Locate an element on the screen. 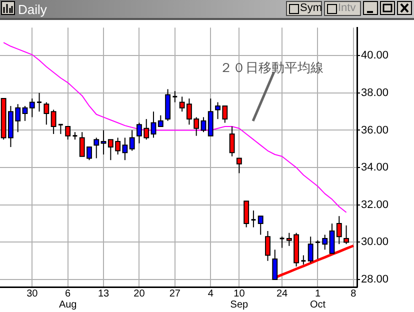 The image size is (414, 312). x-tick-label: 10 Sep is located at coordinates (239, 299).